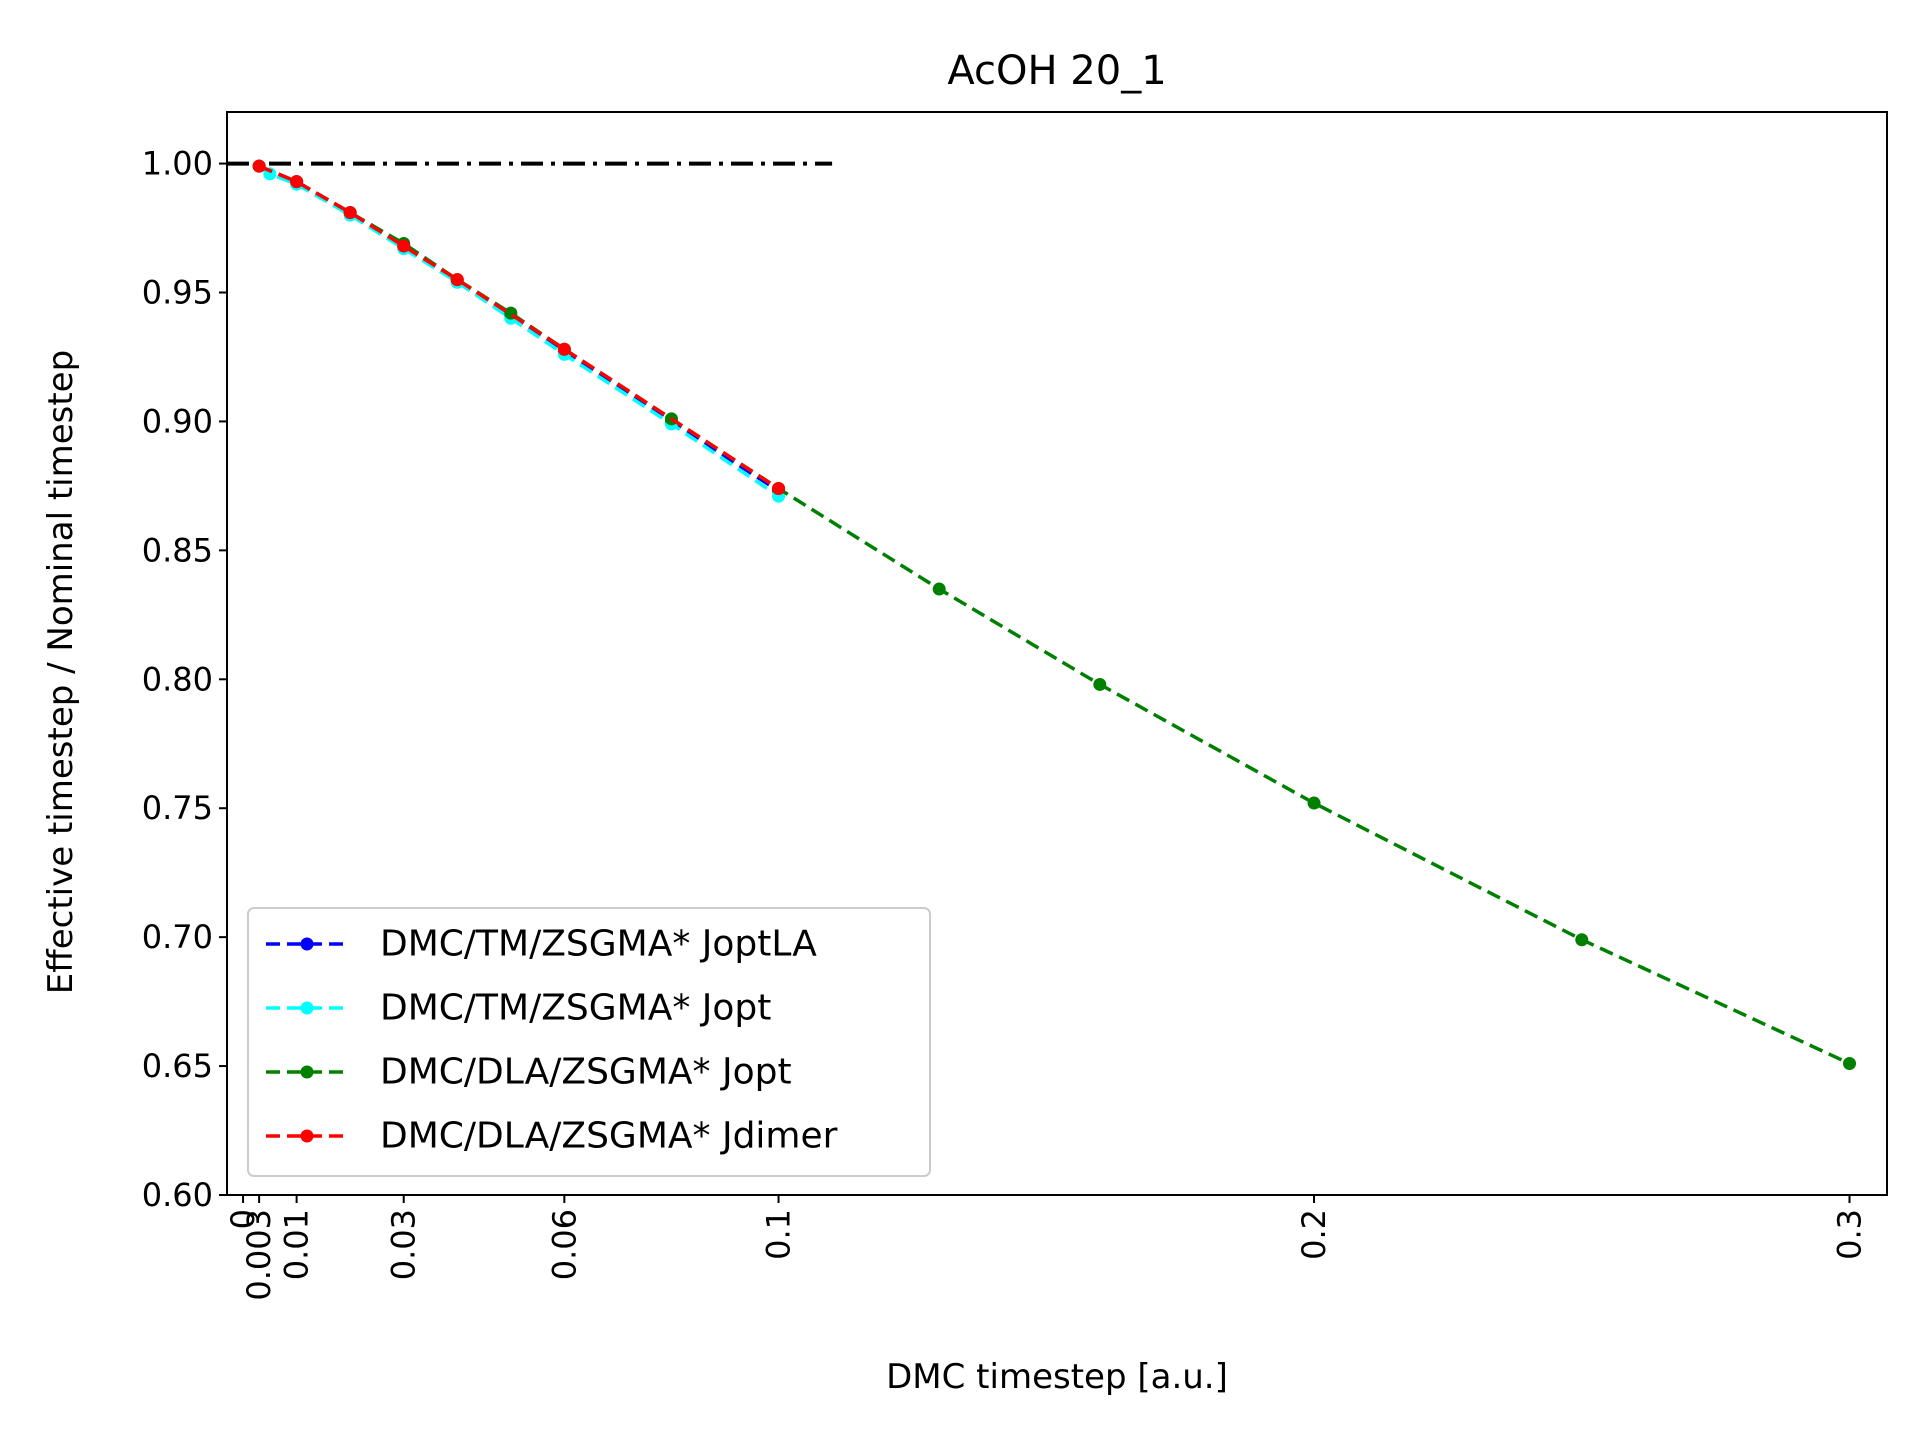 This screenshot has height=1445, width=1920. Describe the element at coordinates (1314, 1234) in the screenshot. I see `x-tick-label-6: 0.2` at that location.